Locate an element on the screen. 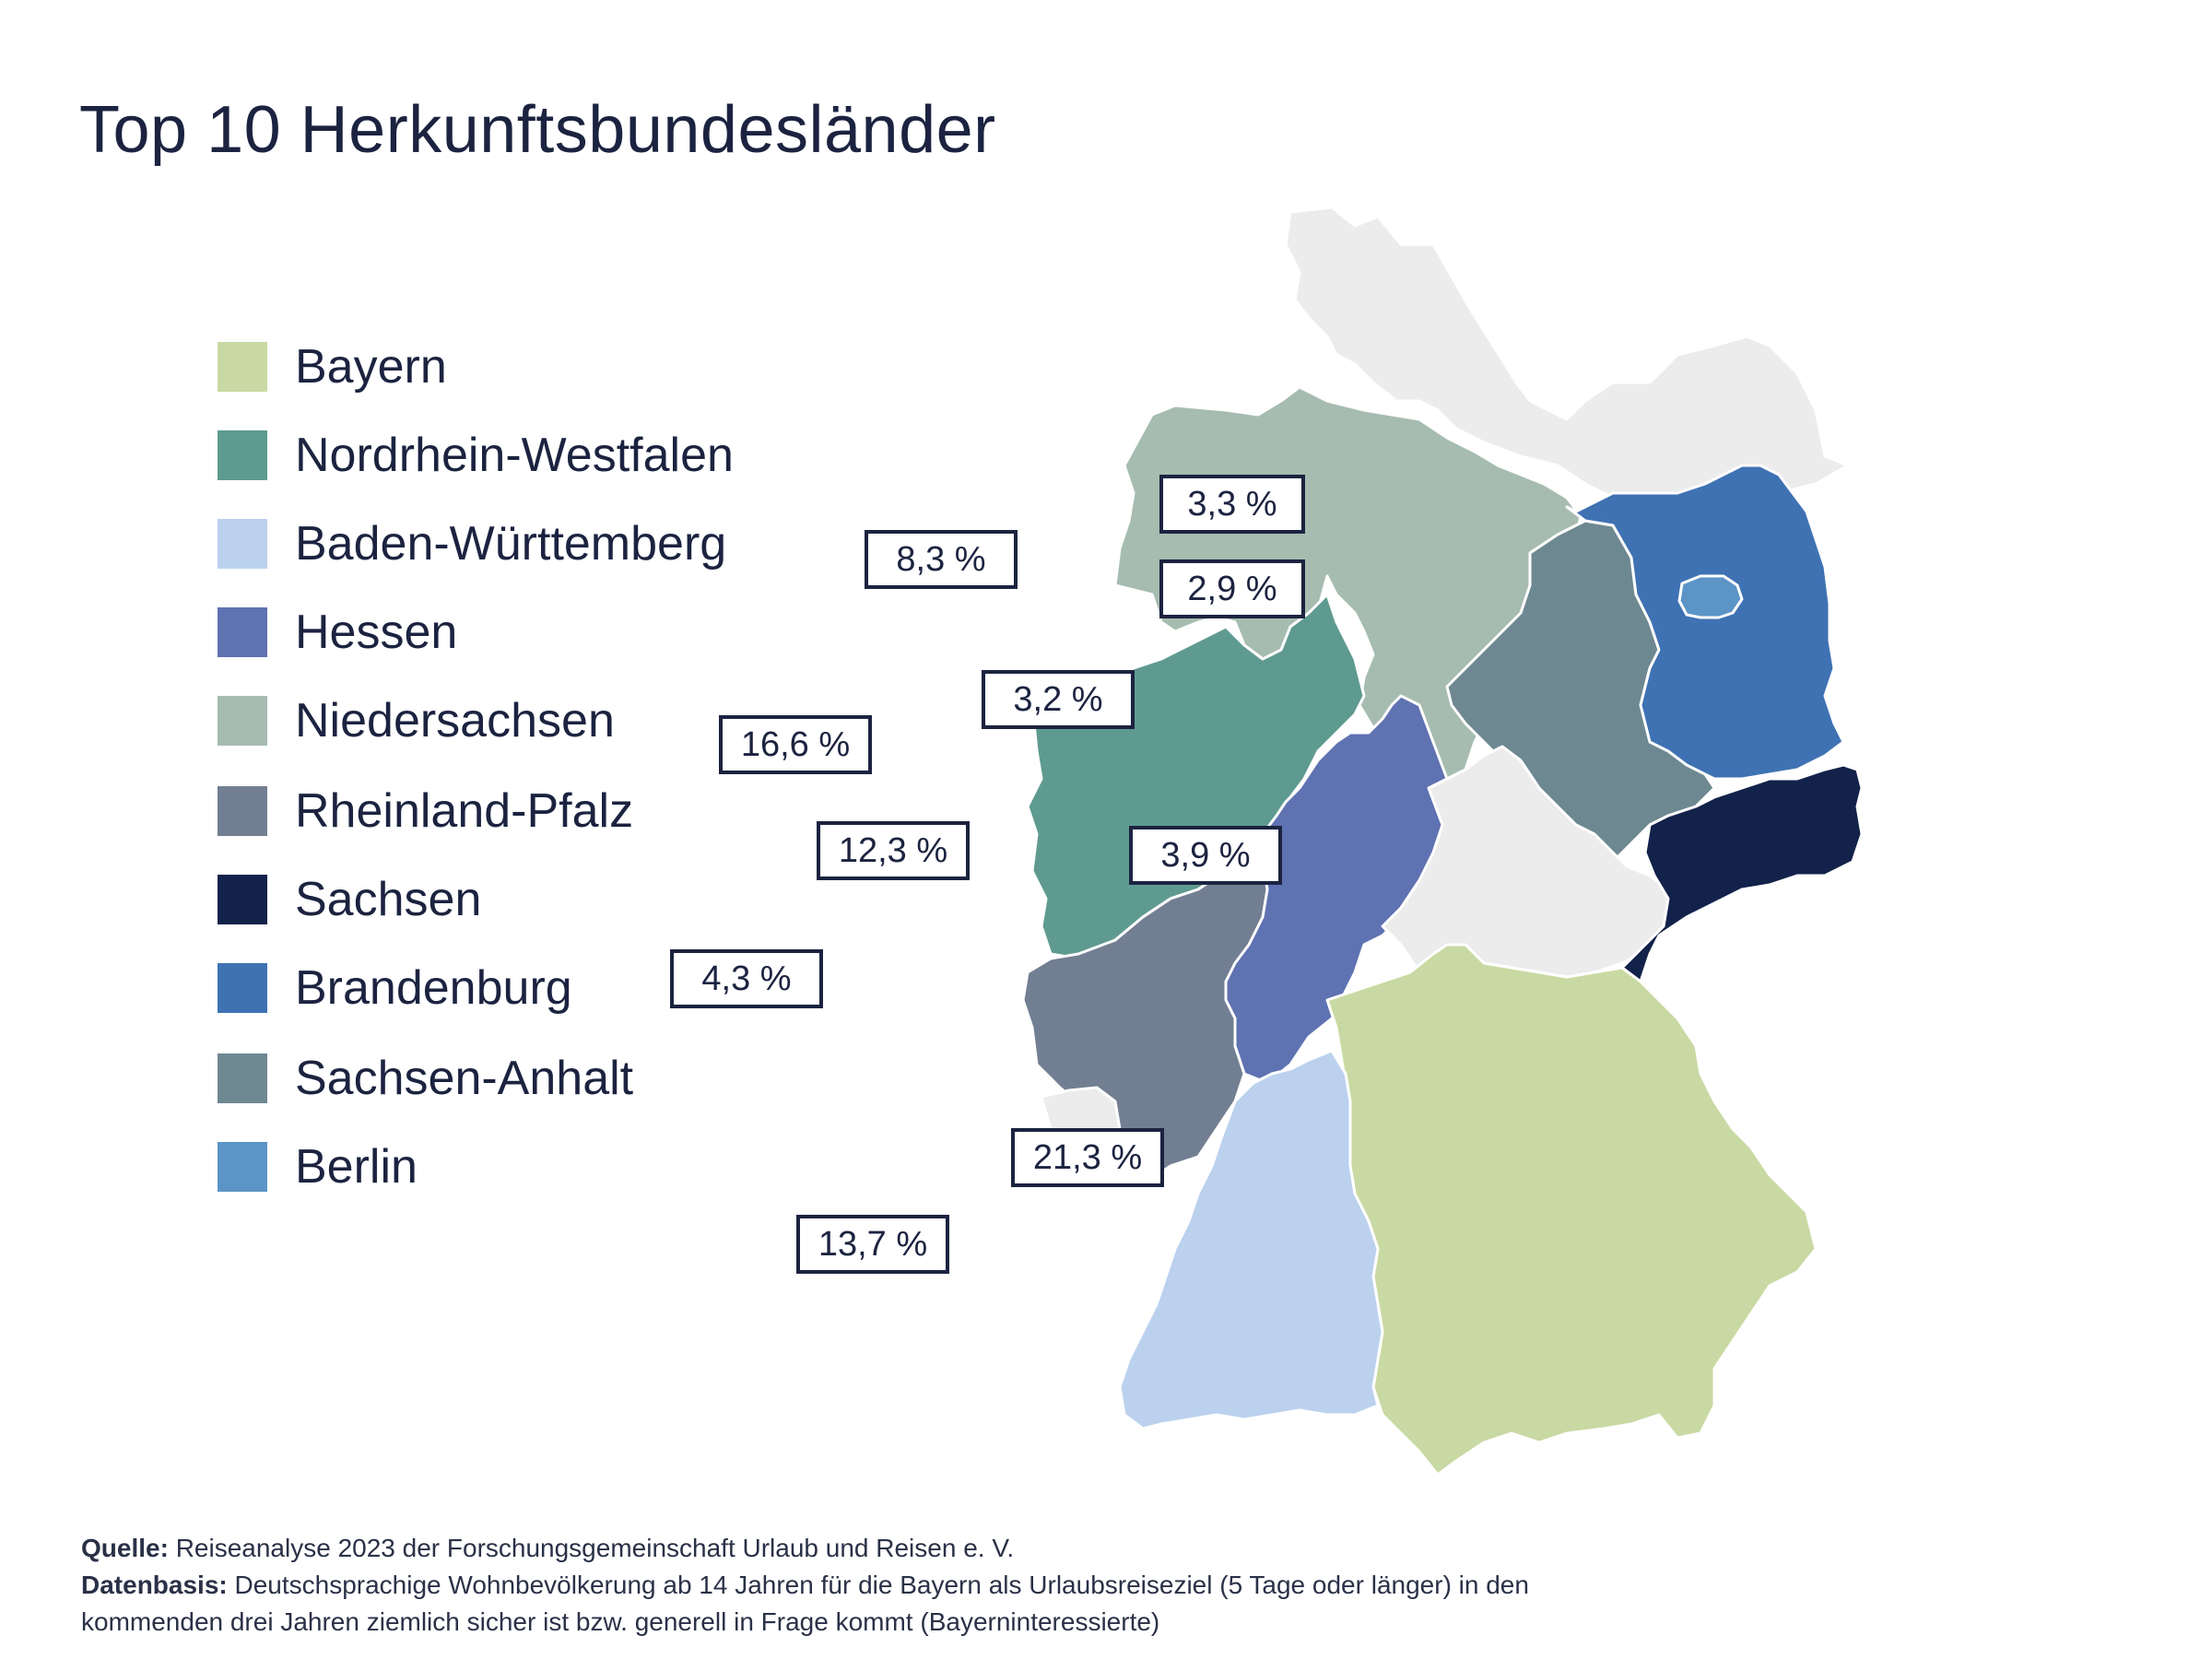  value-label-bw: 13,7 % is located at coordinates (872, 1244).